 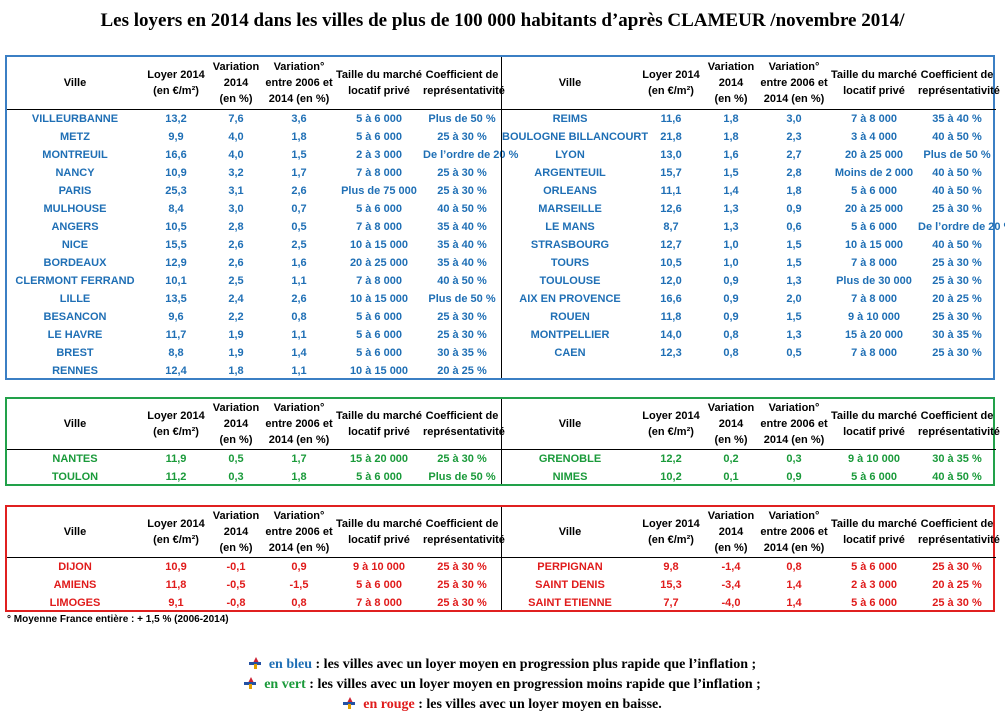 I want to click on rent-cell: 12,2, so click(x=671, y=458).